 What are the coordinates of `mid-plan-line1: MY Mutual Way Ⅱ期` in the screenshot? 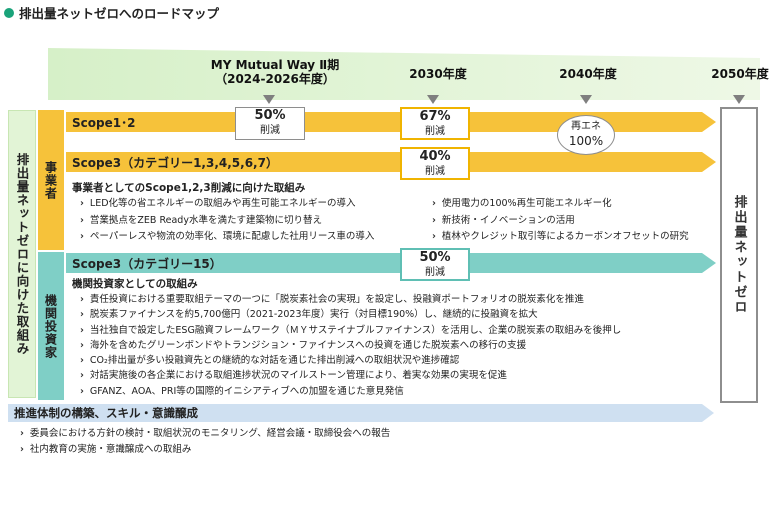 It's located at (275, 65).